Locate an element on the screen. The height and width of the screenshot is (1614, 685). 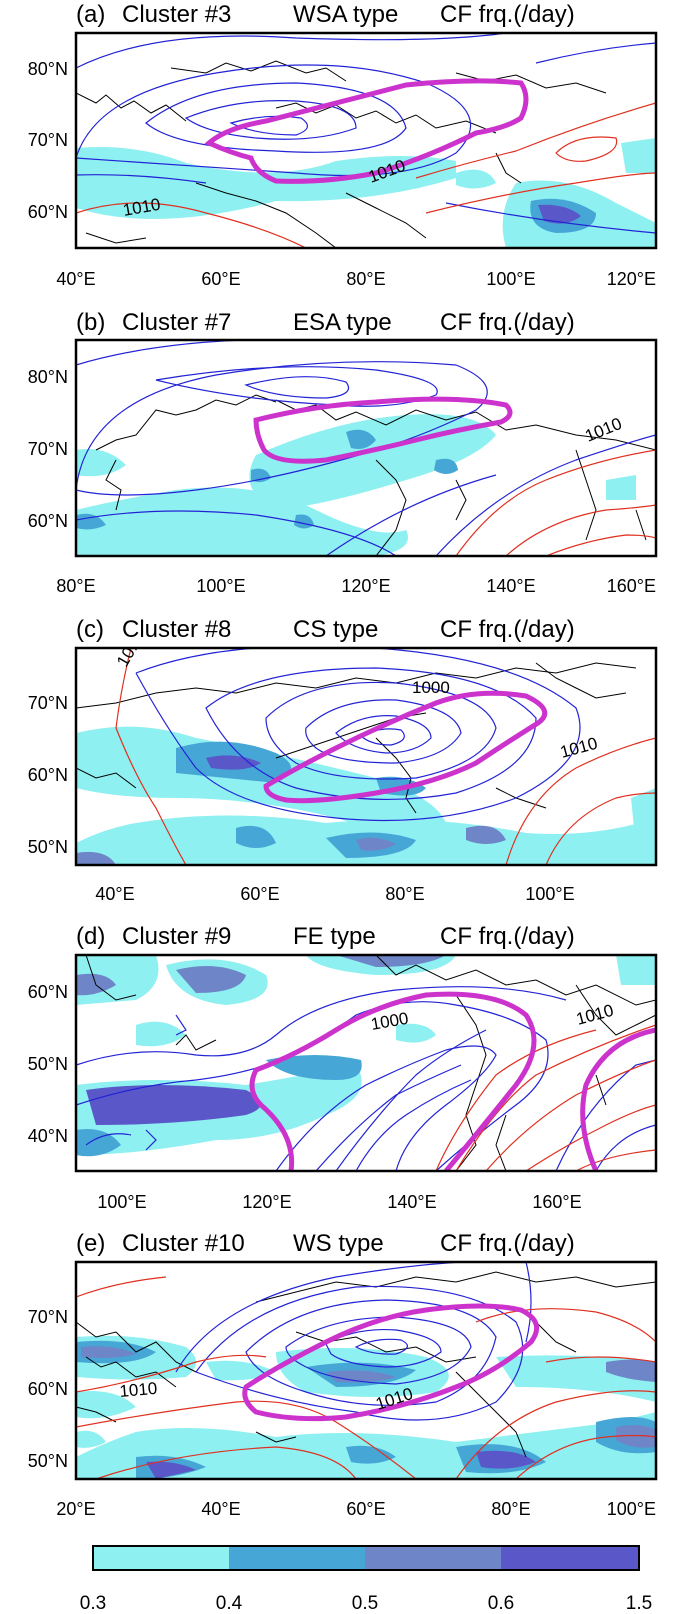
panel-e-type: WS type is located at coordinates (338, 1243).